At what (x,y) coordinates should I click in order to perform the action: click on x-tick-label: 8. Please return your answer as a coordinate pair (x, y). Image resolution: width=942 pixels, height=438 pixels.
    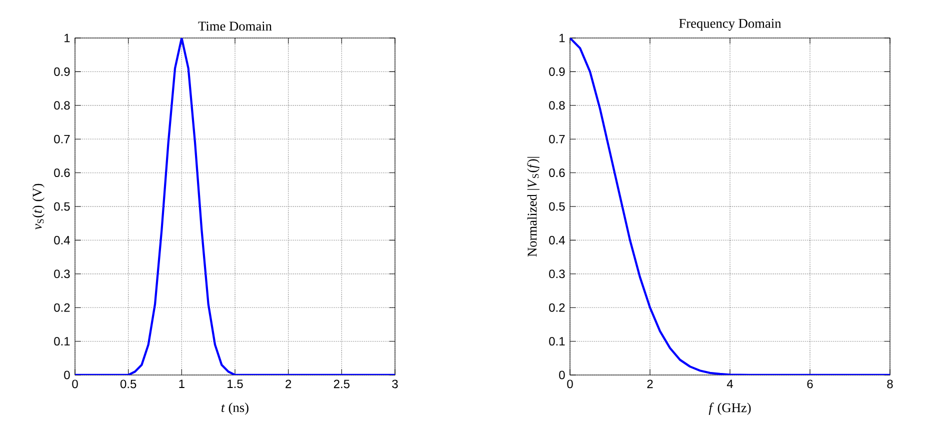
    Looking at the image, I should click on (890, 384).